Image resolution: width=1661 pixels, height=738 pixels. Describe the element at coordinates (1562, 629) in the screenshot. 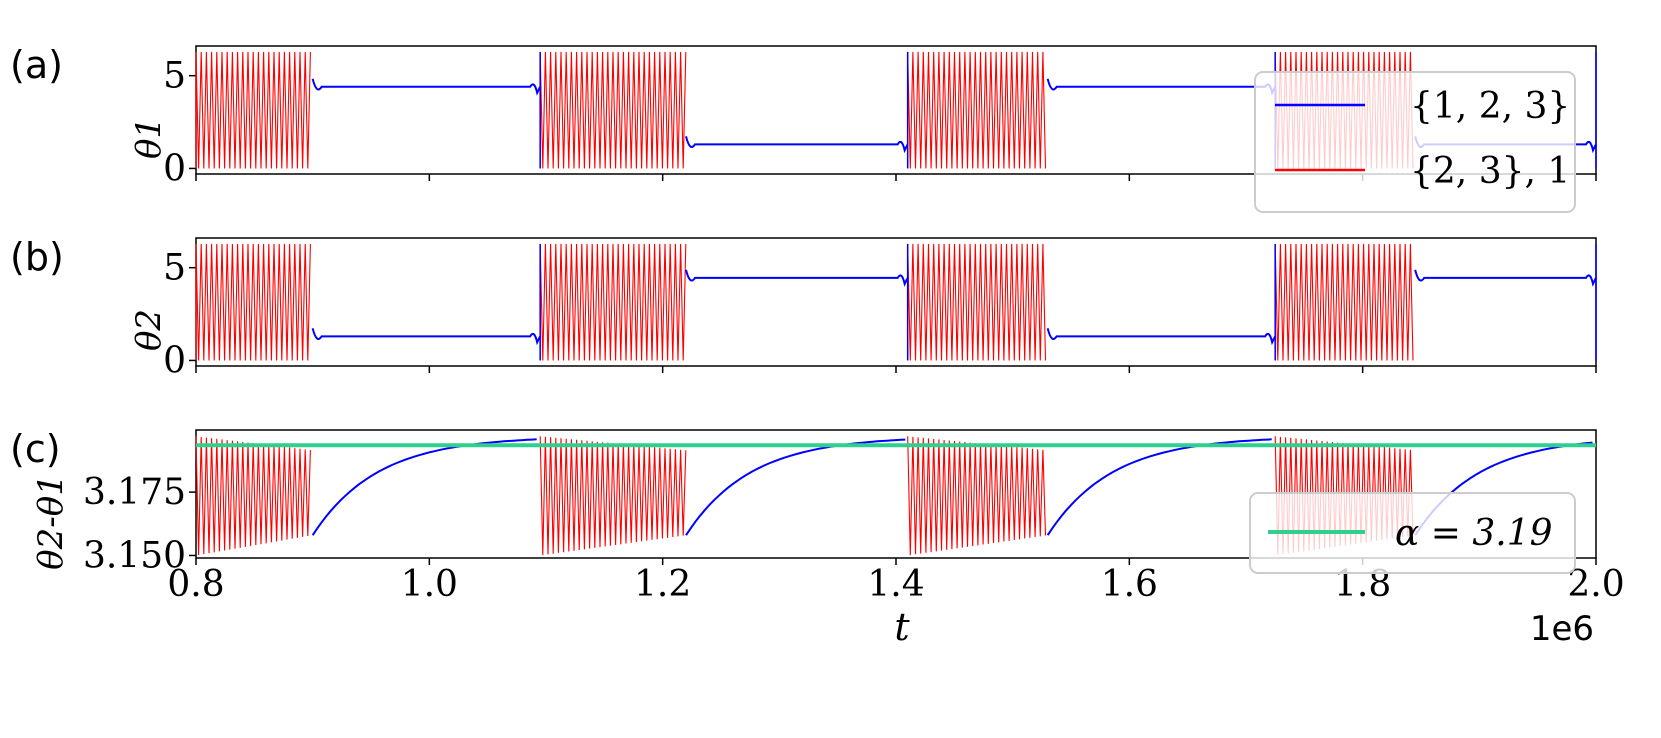

I see `x-offset-label: 1e6` at that location.